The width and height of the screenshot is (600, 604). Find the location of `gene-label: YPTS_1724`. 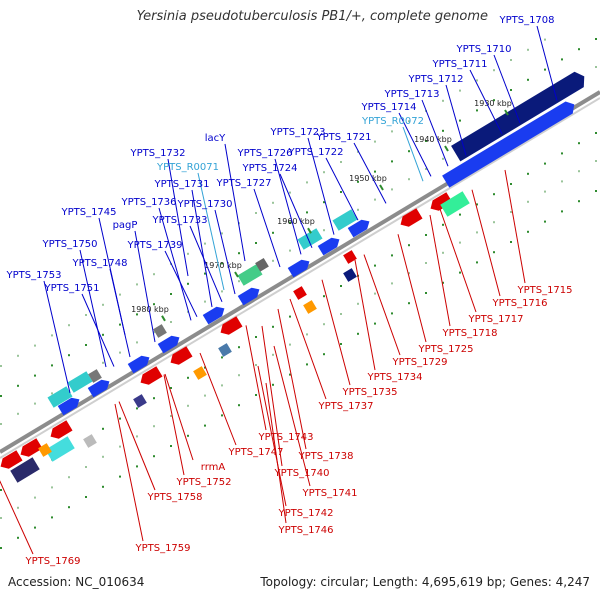

gene-label: YPTS_1724 is located at coordinates (269, 168).